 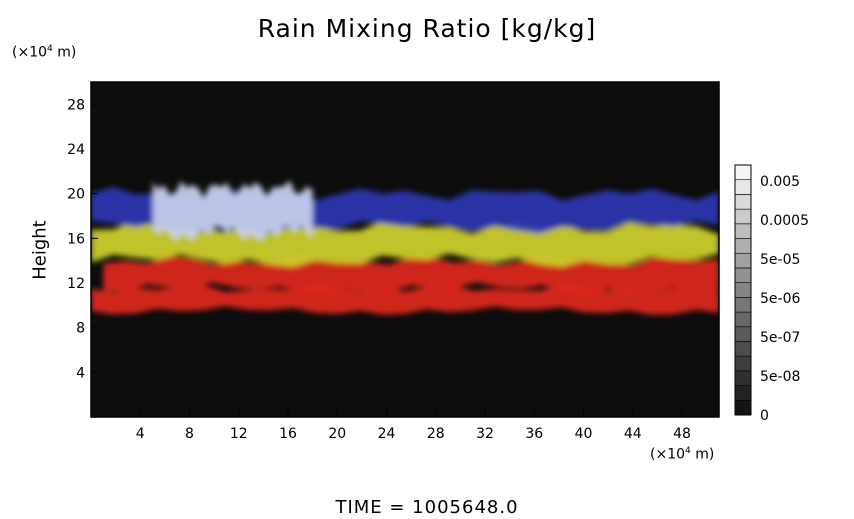 What do you see at coordinates (427, 28) in the screenshot?
I see `chart-title: Rain Mixing Ratio [kg/kg]` at bounding box center [427, 28].